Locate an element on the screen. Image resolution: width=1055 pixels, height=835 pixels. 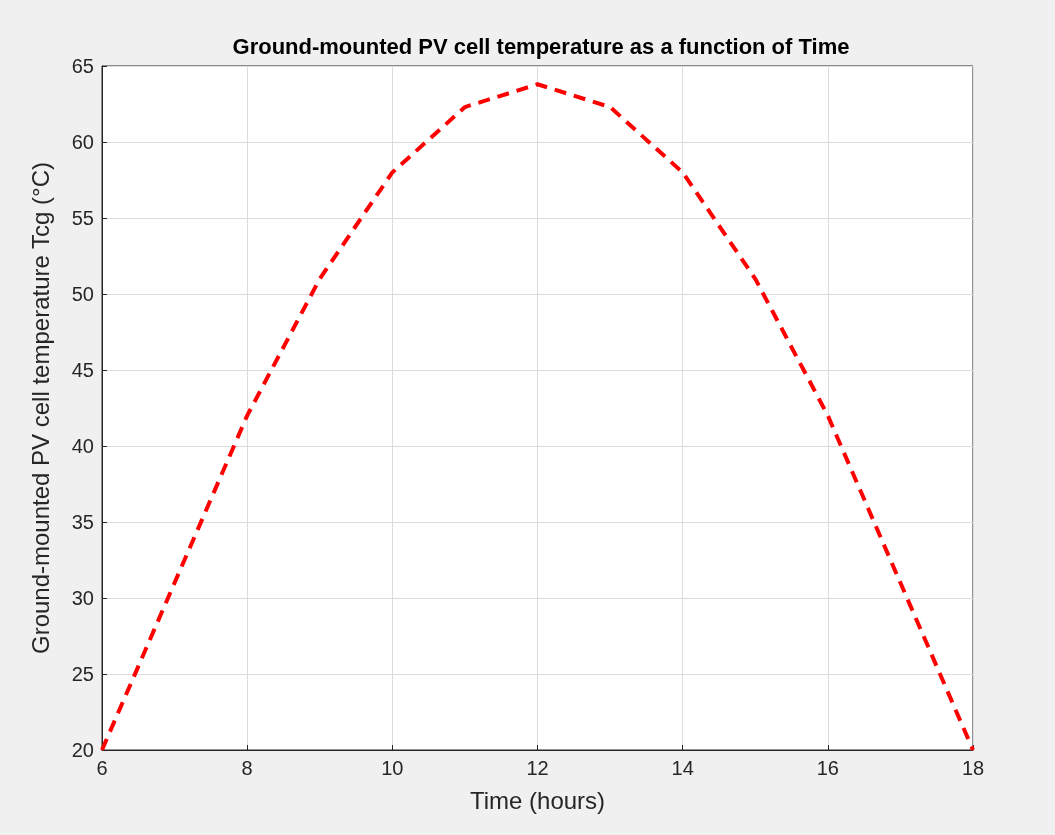
y-tick-label: 60 is located at coordinates (82, 142).